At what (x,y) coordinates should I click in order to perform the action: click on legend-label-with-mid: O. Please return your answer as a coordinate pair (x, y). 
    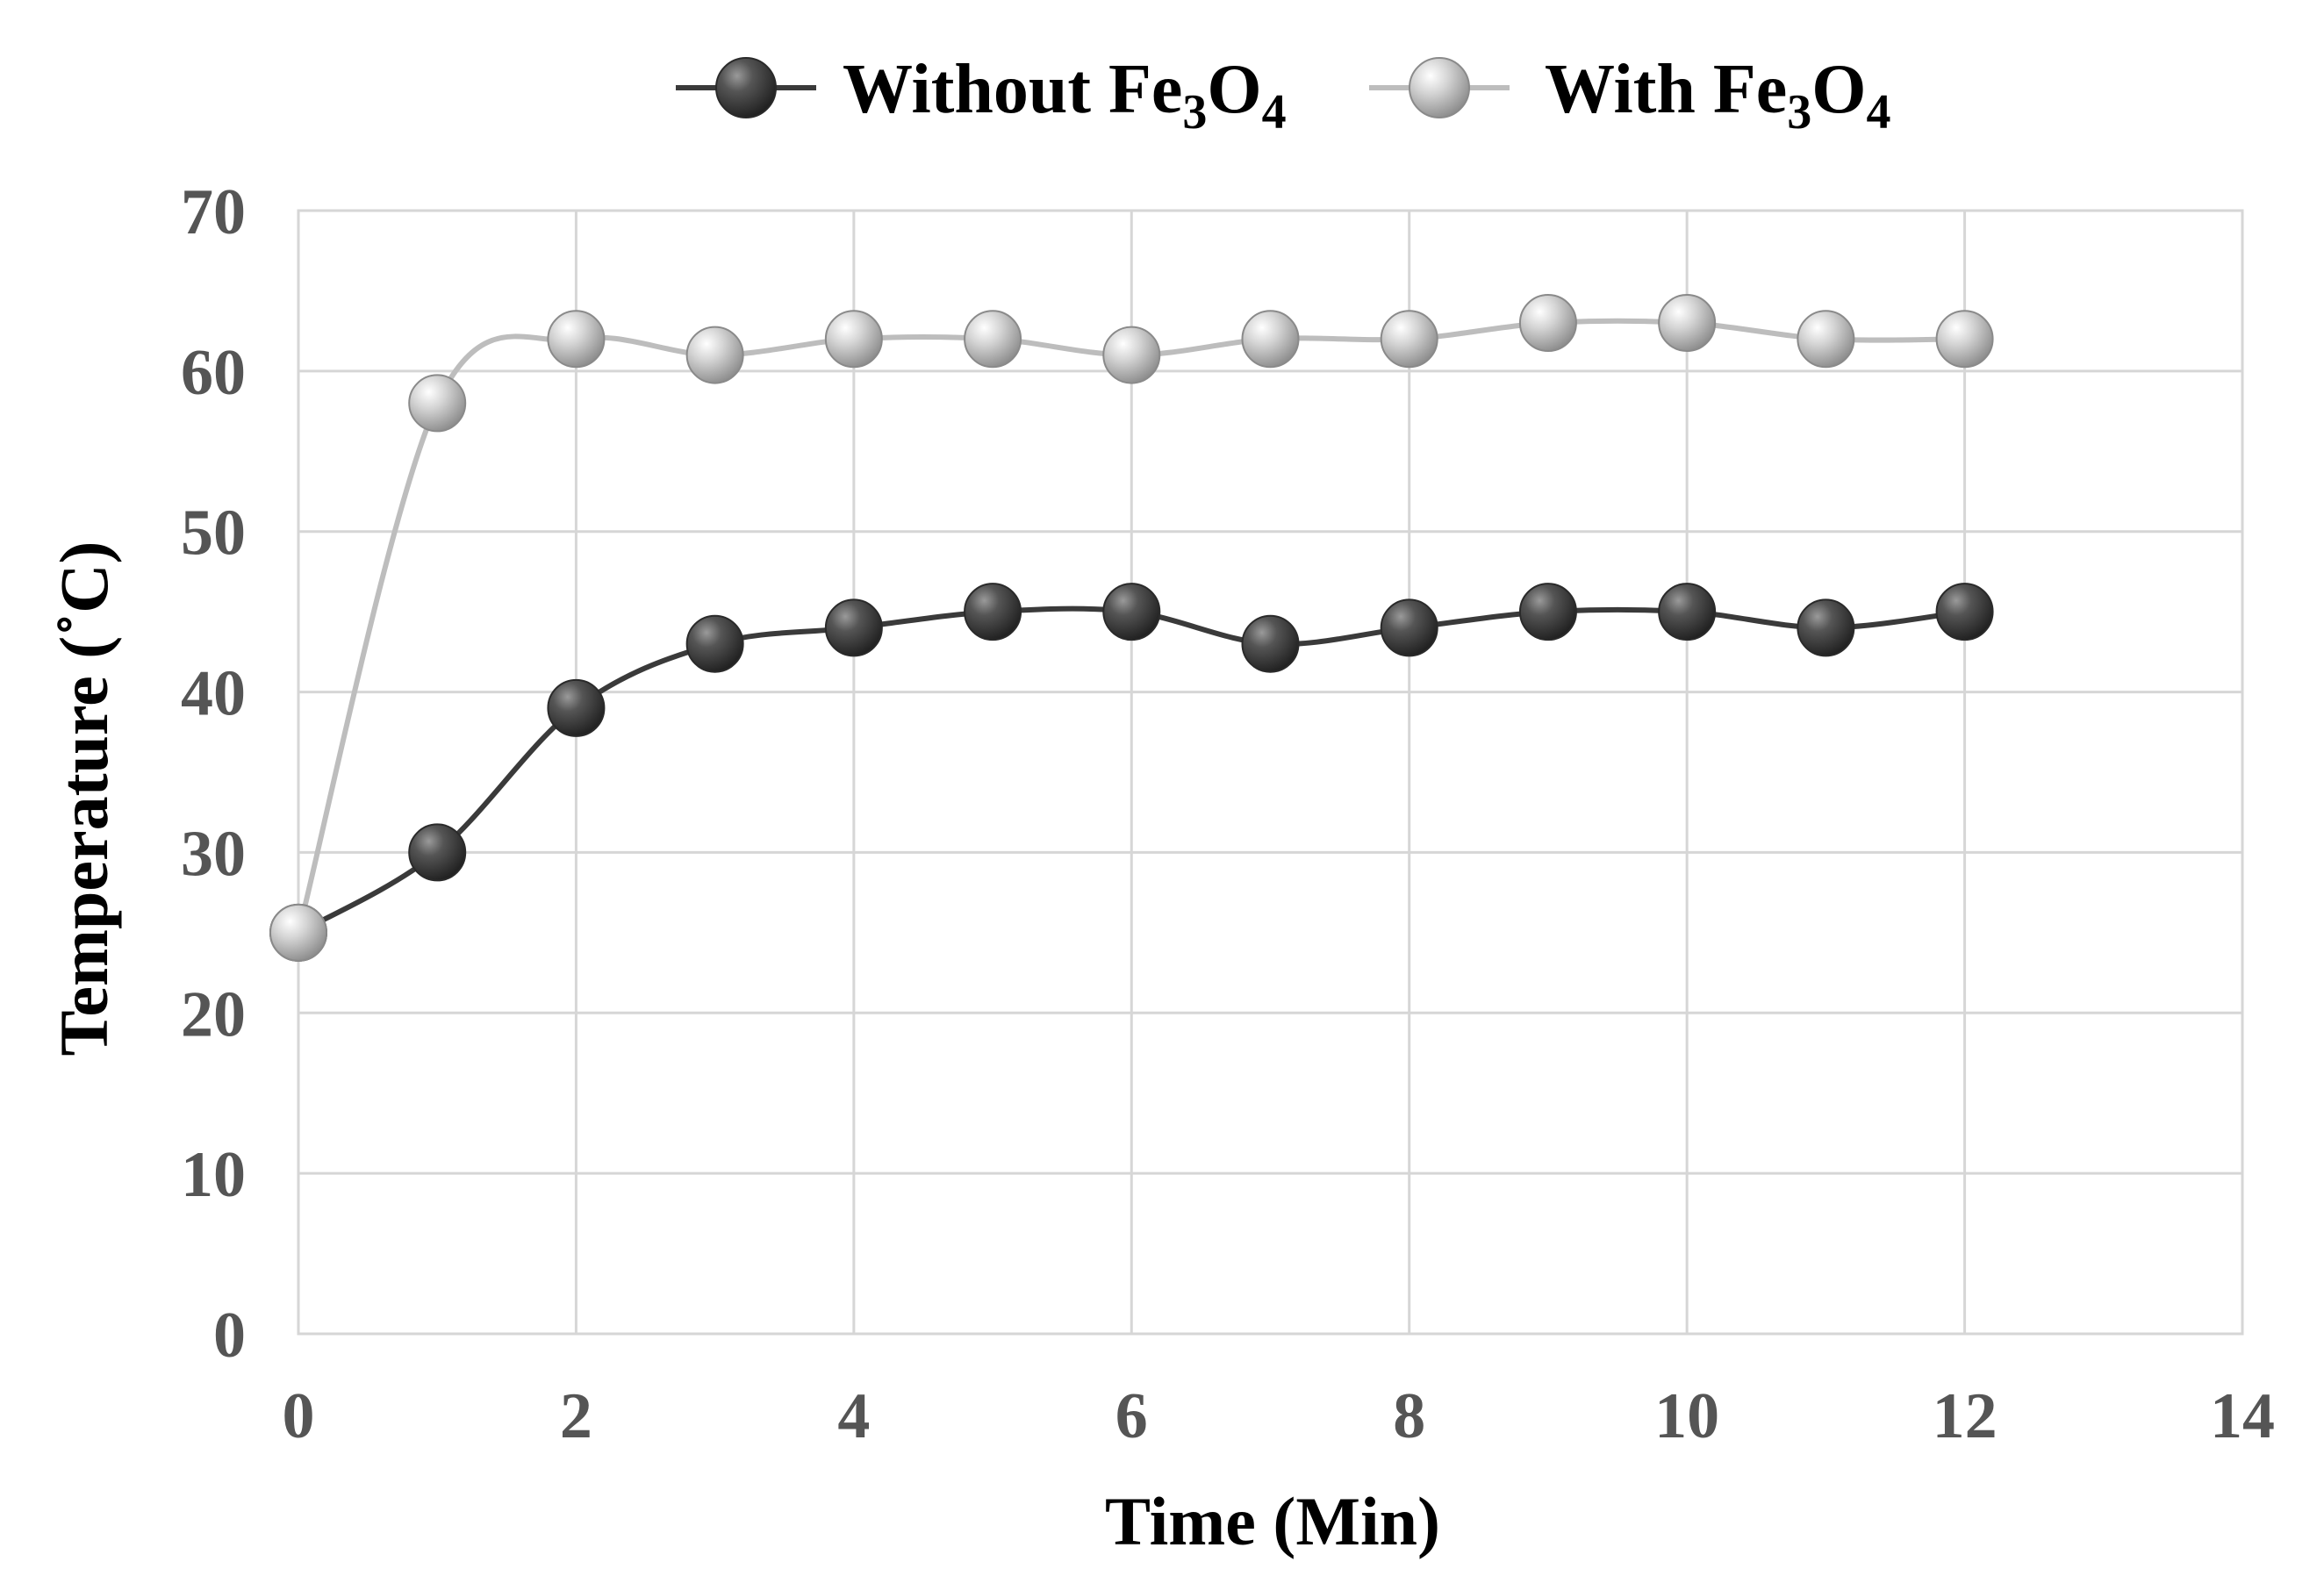
    Looking at the image, I should click on (1838, 90).